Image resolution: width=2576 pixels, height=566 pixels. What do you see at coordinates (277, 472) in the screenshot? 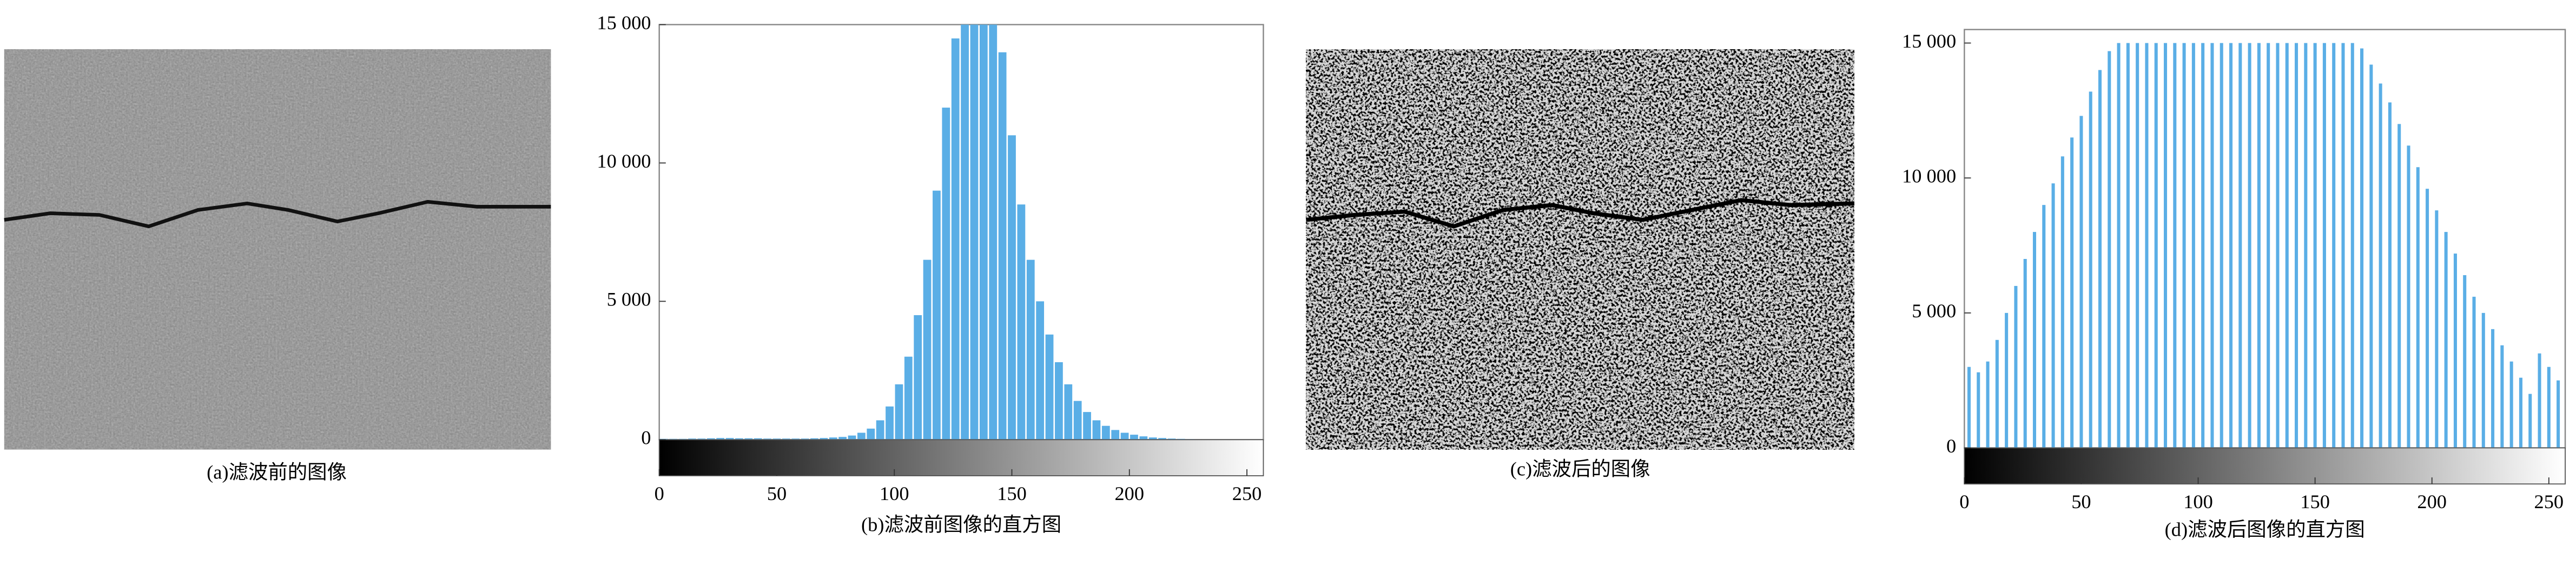
I see `image-caption: (a)滤波前的图像` at bounding box center [277, 472].